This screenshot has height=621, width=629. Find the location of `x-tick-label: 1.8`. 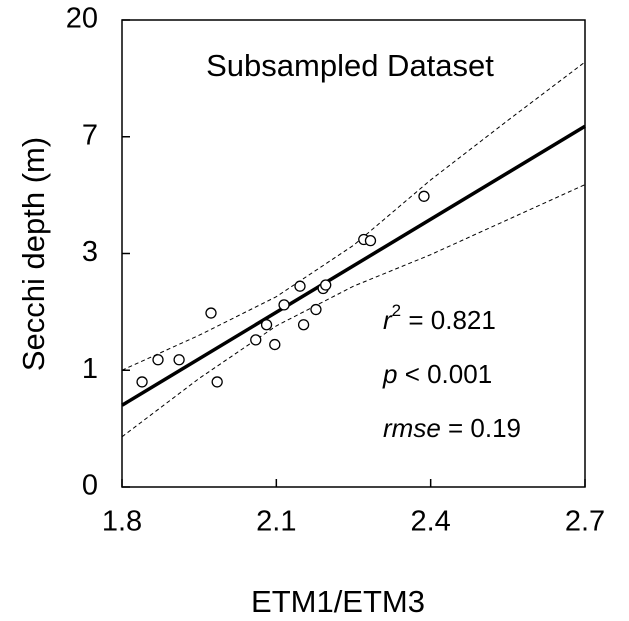

x-tick-label: 1.8 is located at coordinates (122, 522).